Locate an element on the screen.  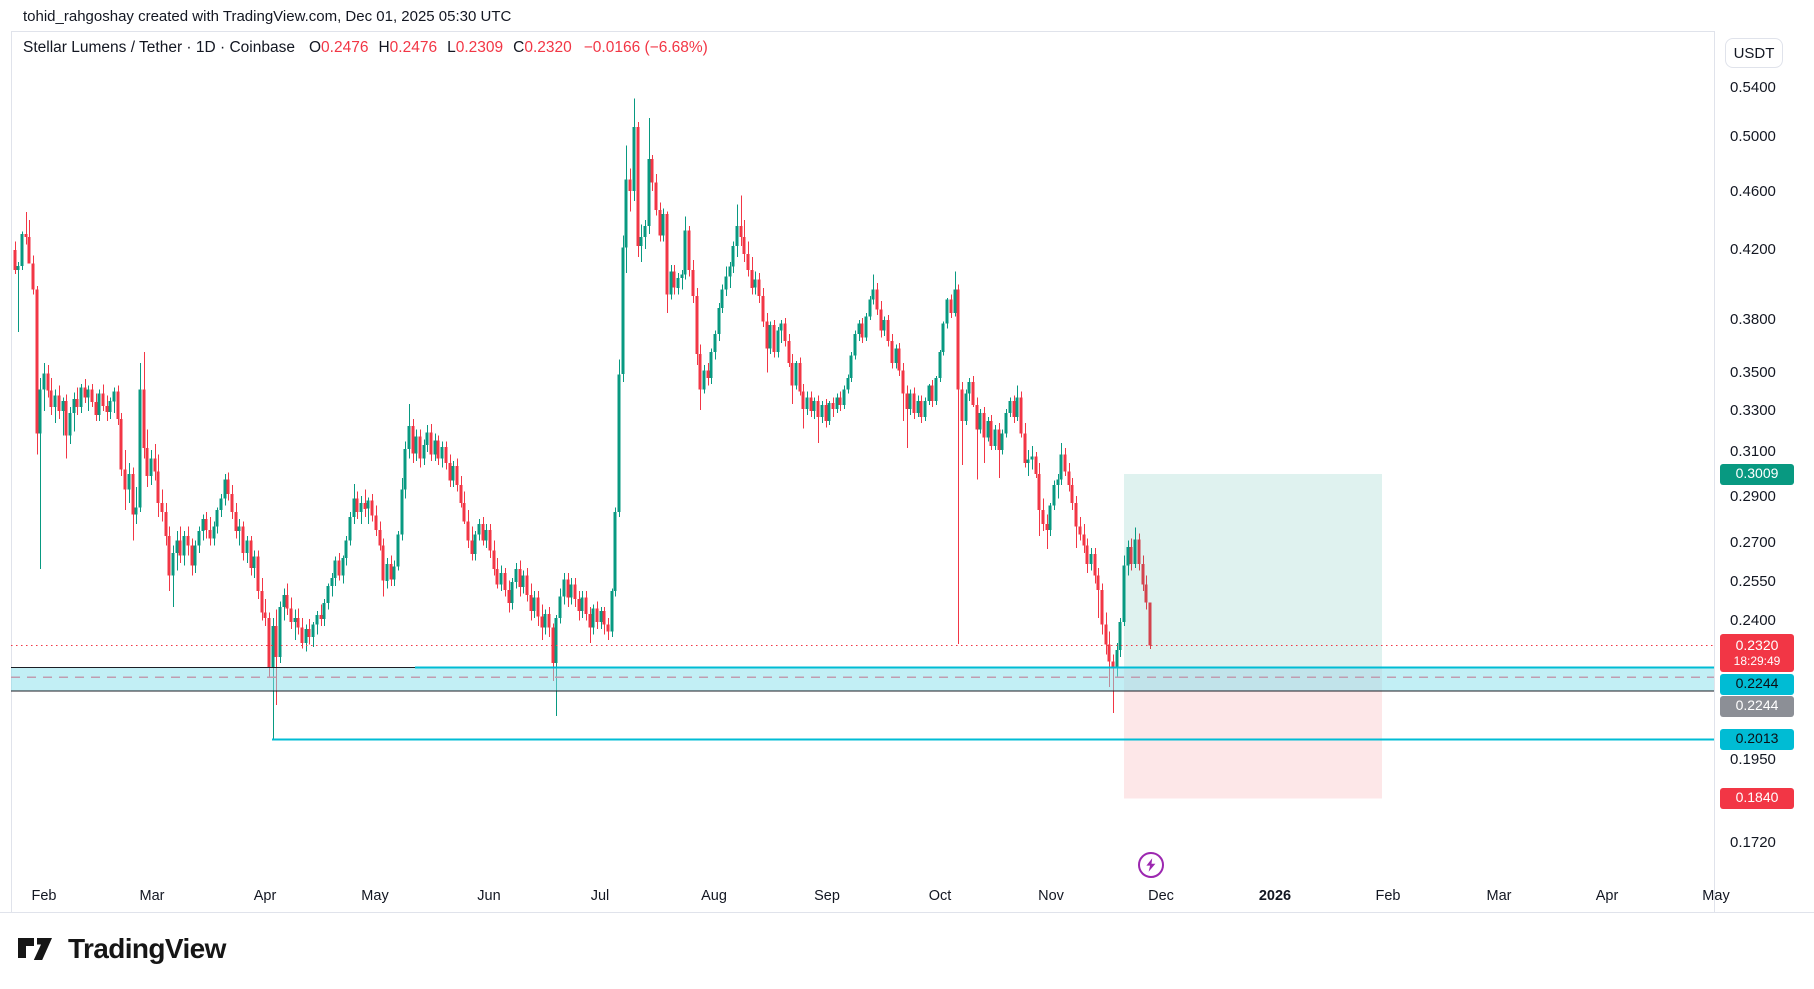
price-axis-separator is located at coordinates (1714, 471).